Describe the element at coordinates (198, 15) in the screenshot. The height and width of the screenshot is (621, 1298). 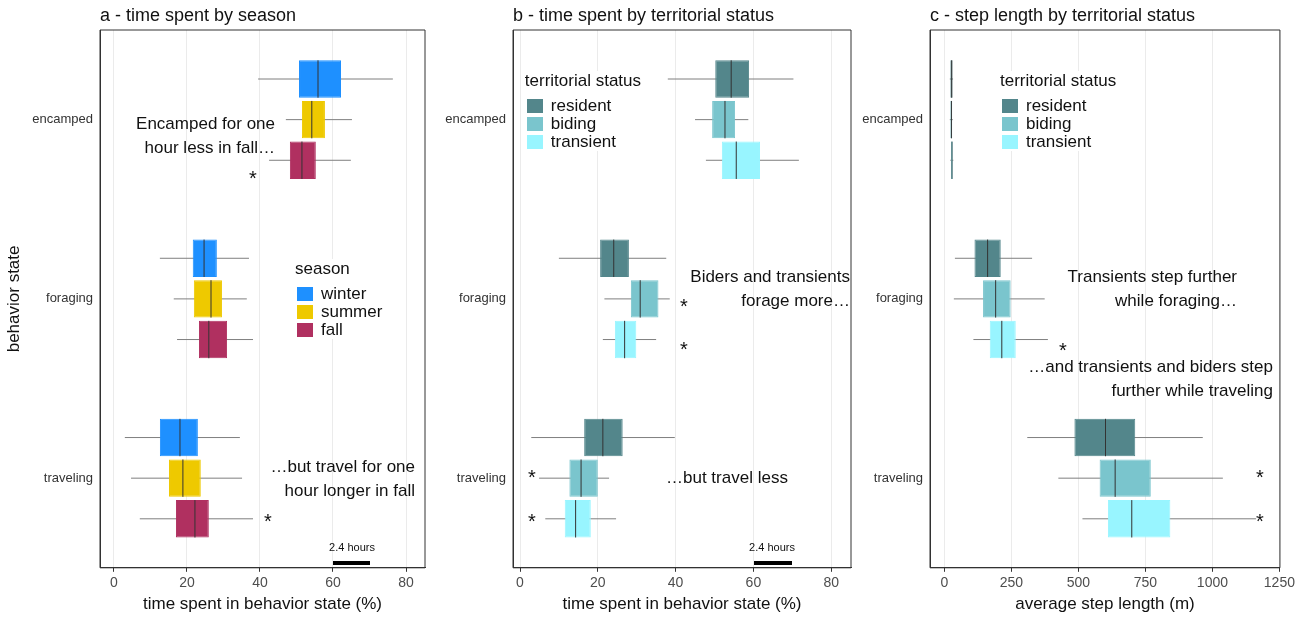
I see `chart-title: a - time spent by season` at that location.